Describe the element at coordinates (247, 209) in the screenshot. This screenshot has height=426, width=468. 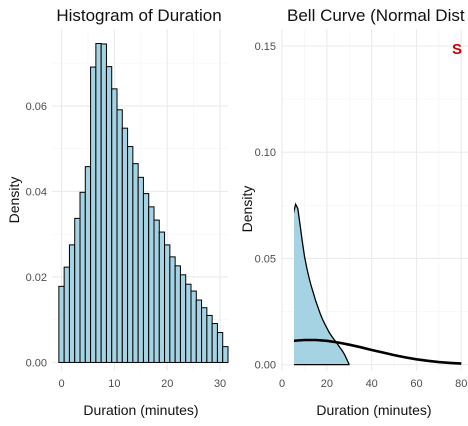
I see `bell-curve-y-axis-label: Density` at that location.